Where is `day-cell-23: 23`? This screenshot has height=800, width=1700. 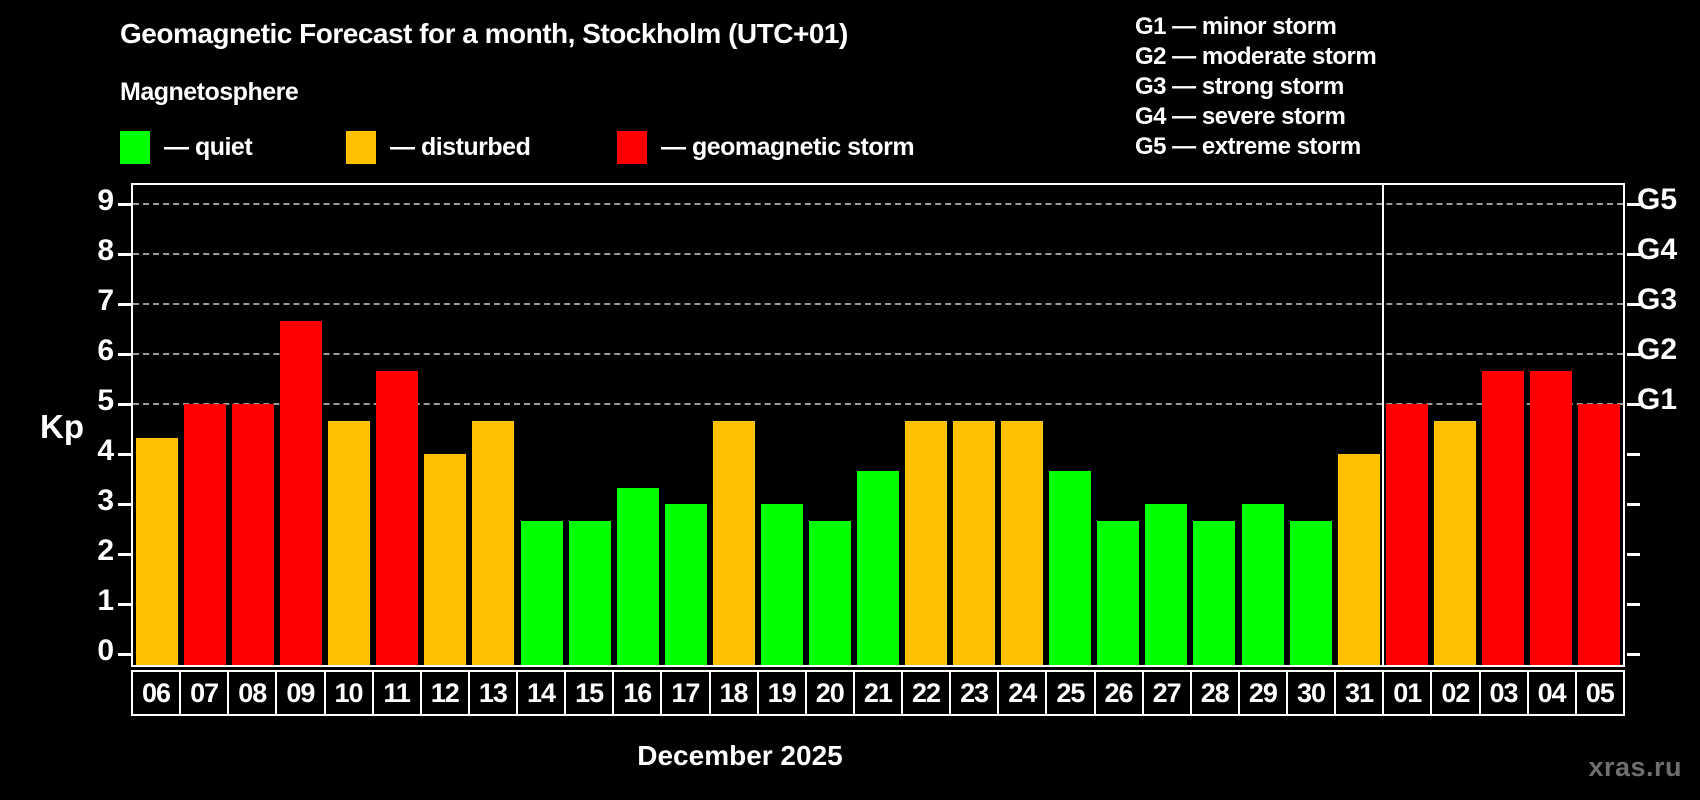
day-cell-23: 23 is located at coordinates (974, 693).